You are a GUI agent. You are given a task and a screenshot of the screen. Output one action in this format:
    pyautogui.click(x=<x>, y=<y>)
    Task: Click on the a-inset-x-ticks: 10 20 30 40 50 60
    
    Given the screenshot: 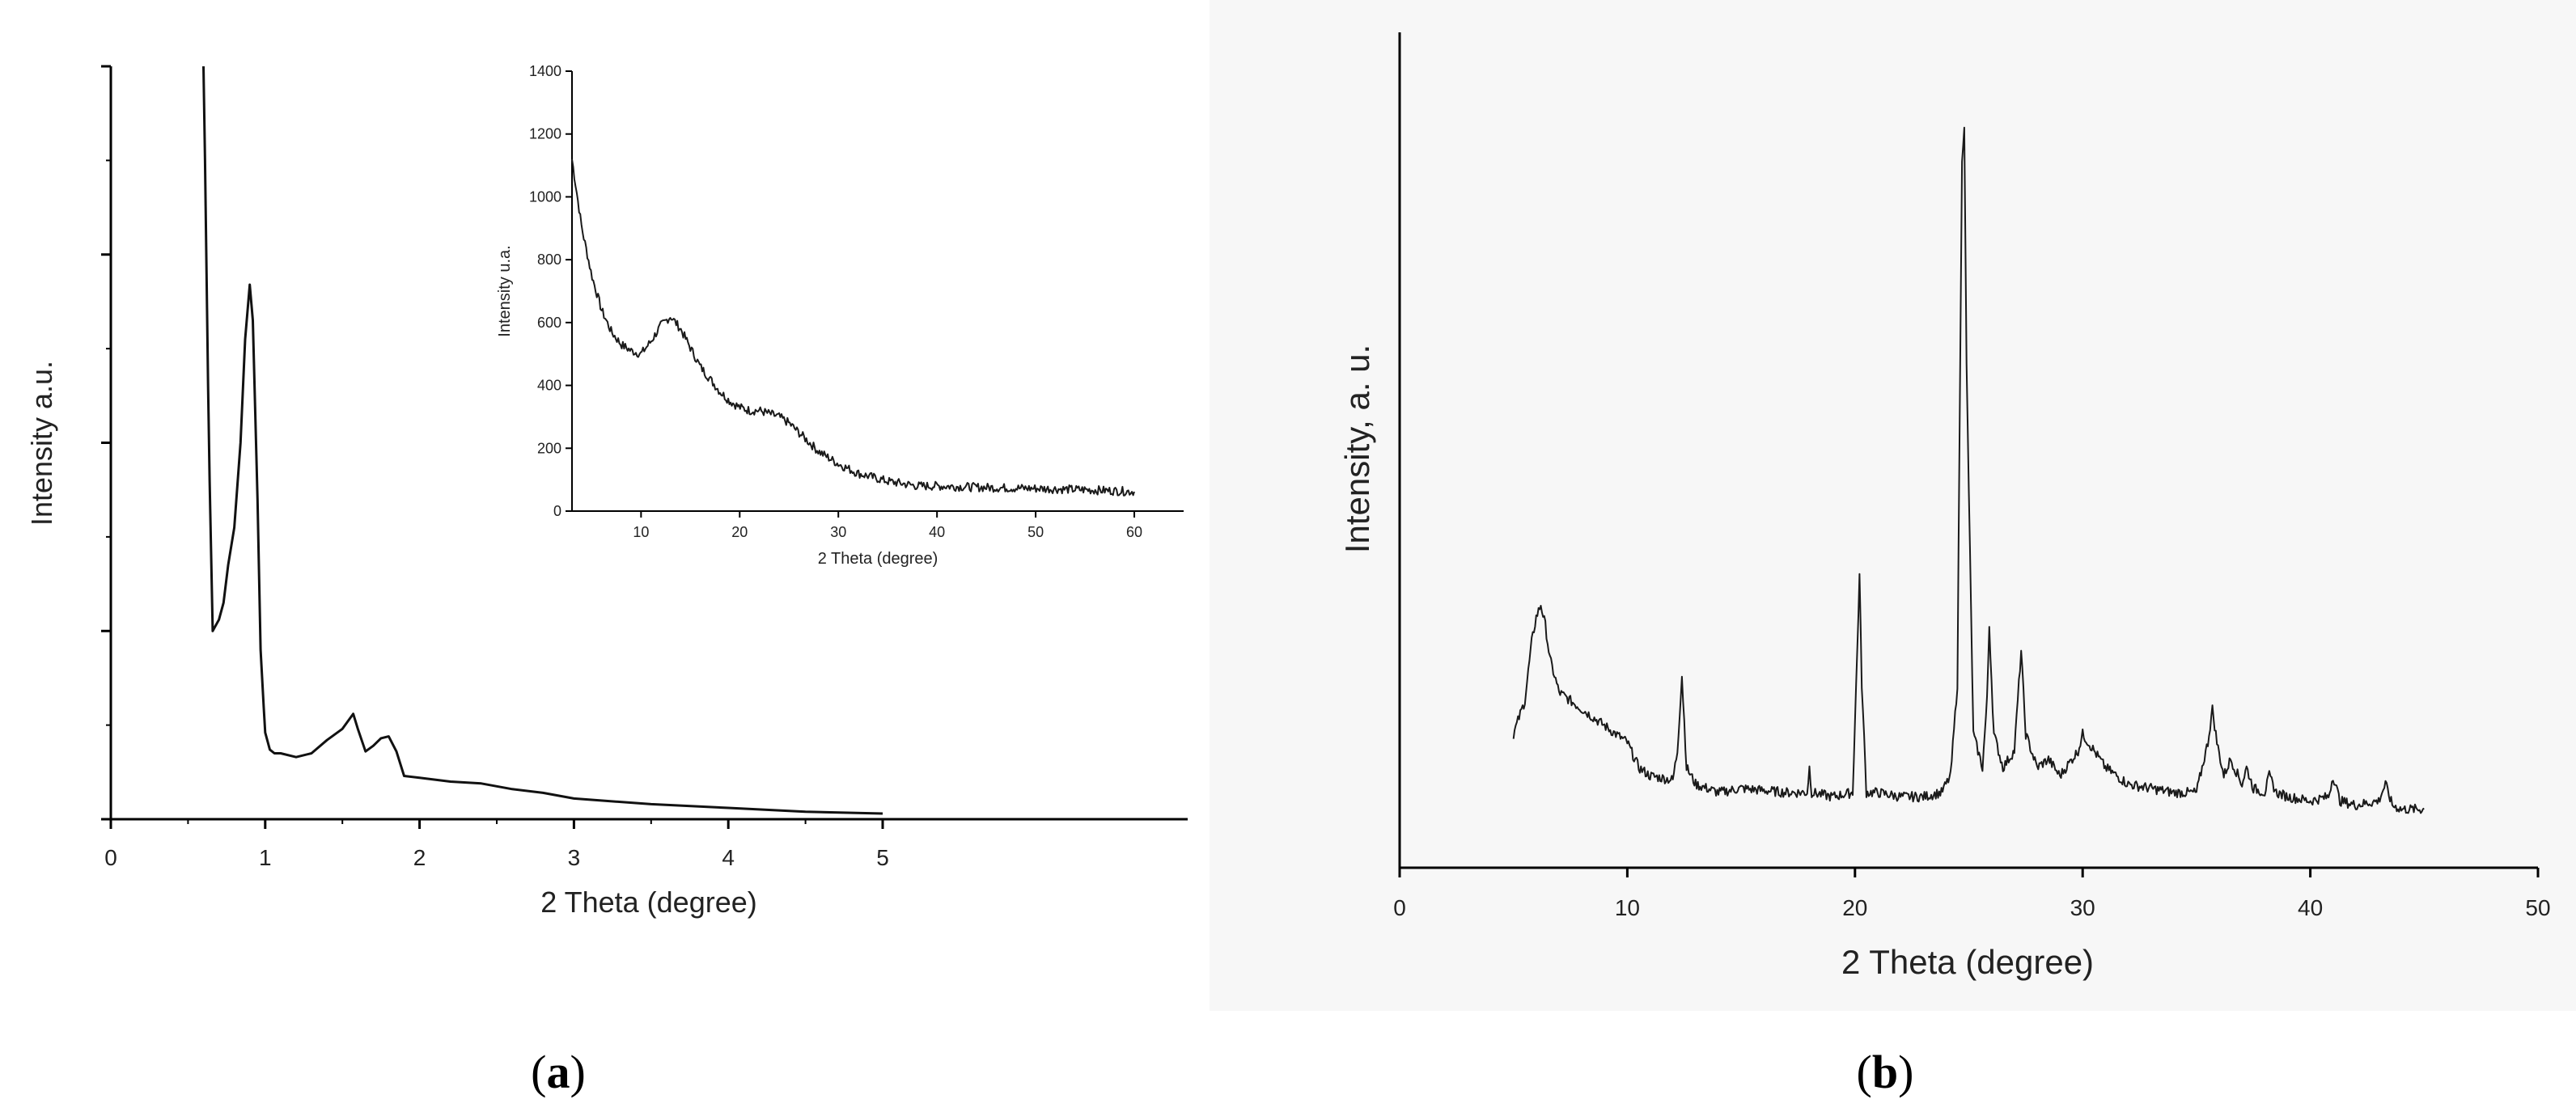 What is the action you would take?
    pyautogui.click(x=887, y=525)
    